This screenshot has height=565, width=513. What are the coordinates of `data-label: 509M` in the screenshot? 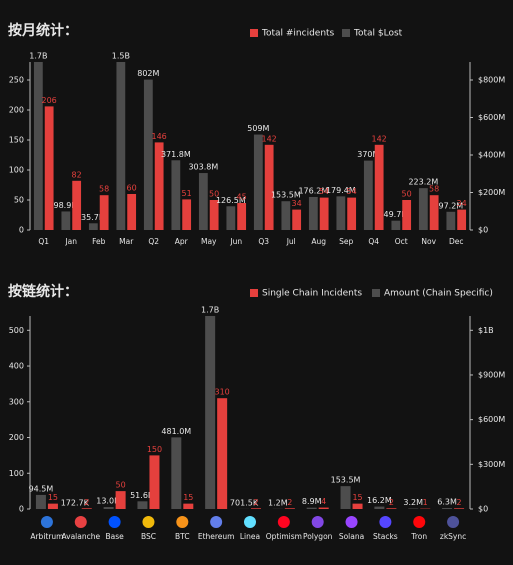 It's located at (258, 128).